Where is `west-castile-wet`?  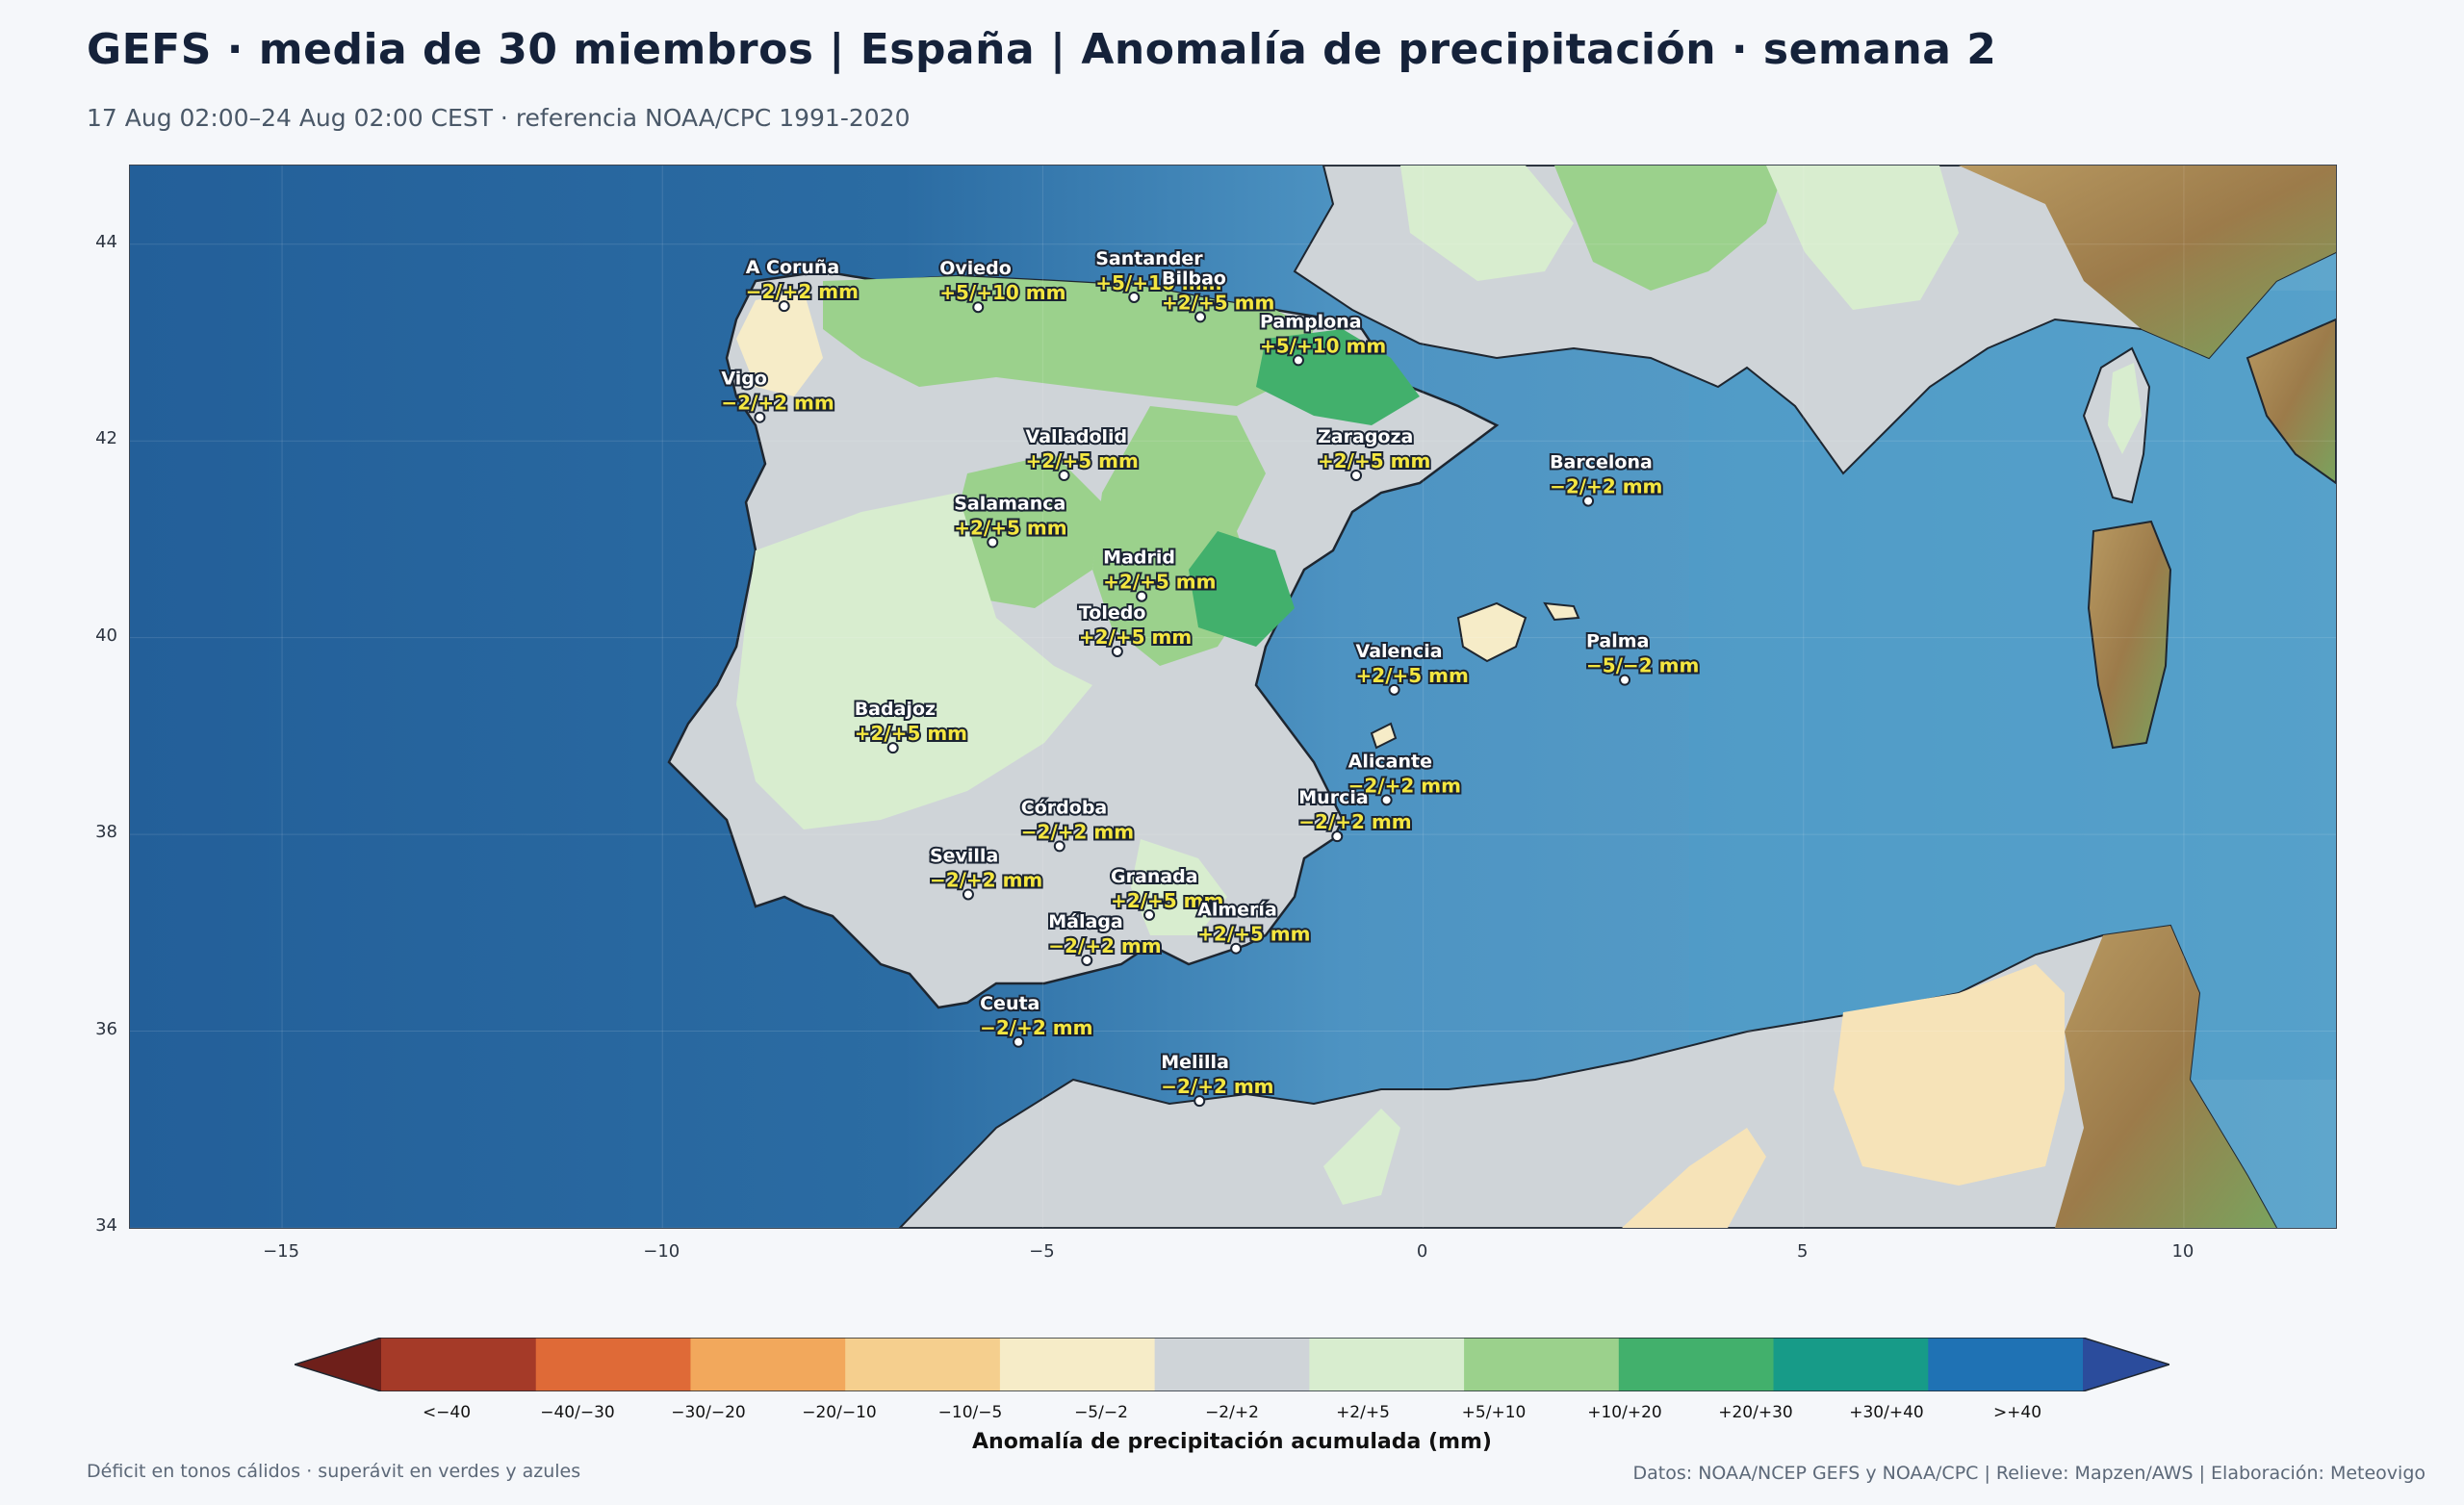
west-castile-wet is located at coordinates (1025, 531).